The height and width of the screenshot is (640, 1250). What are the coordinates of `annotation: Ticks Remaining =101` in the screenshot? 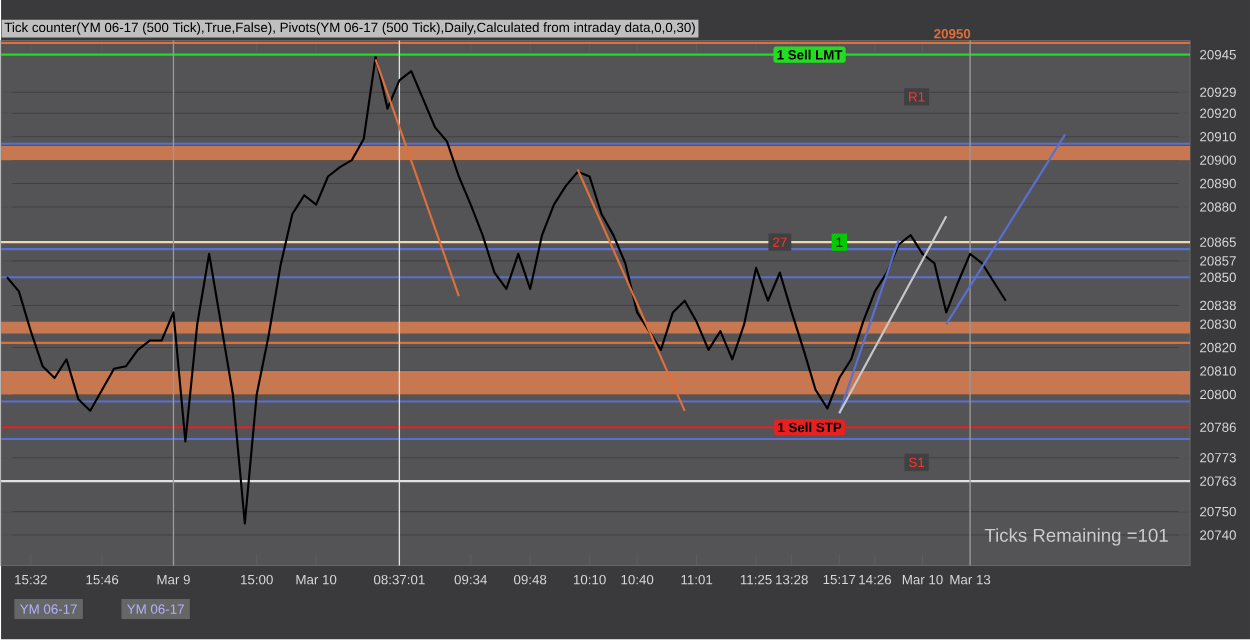 It's located at (1076, 537).